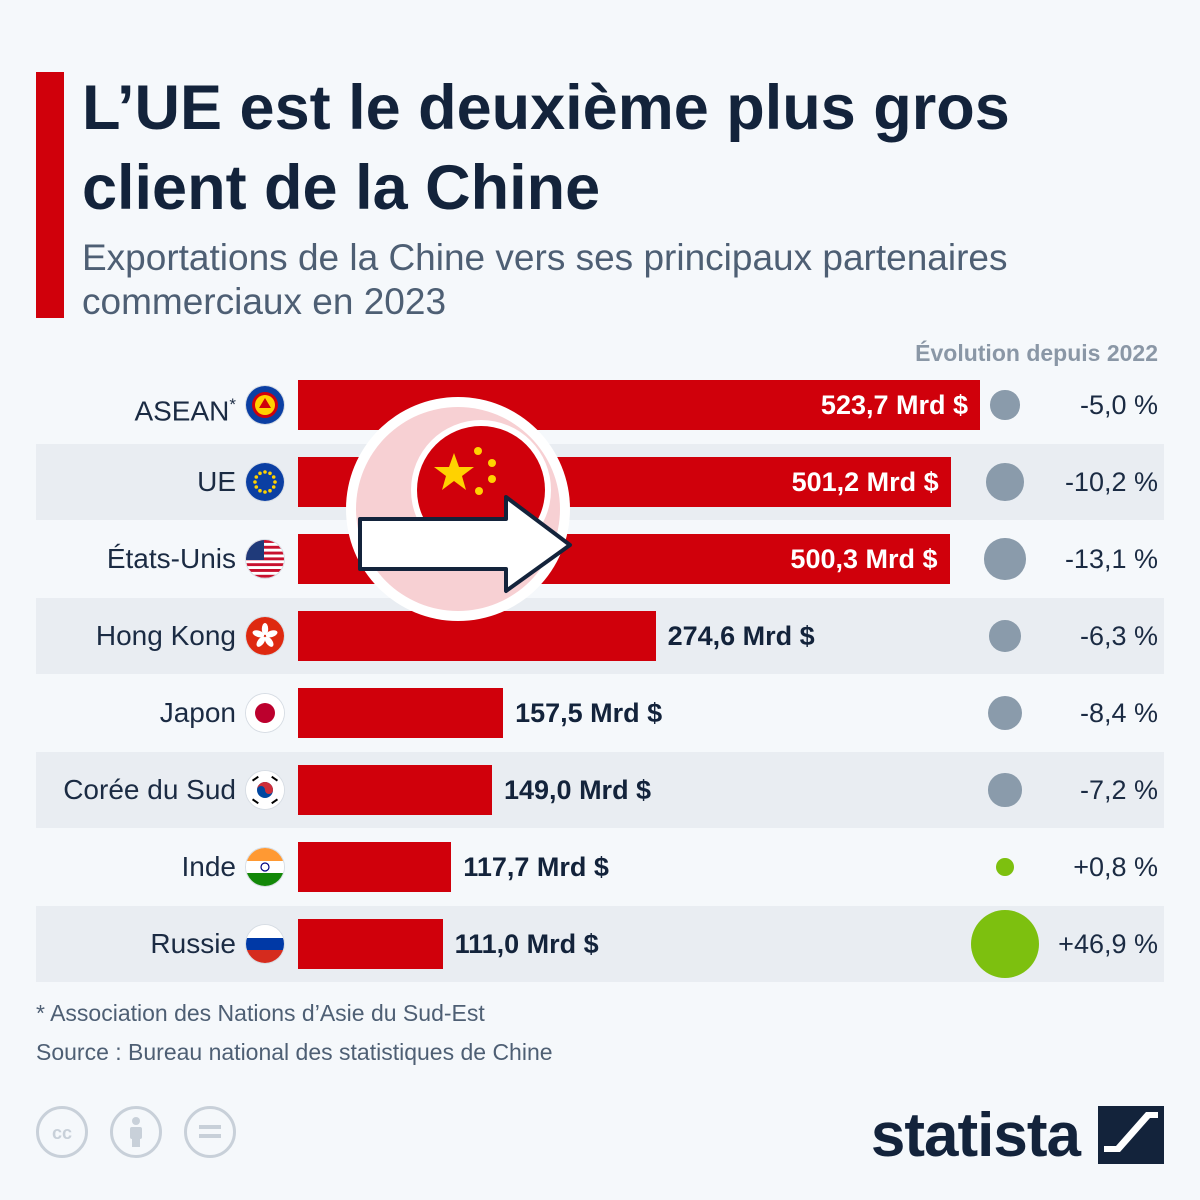 The width and height of the screenshot is (1200, 1200). I want to click on category-label: Hong Kong, so click(166, 636).